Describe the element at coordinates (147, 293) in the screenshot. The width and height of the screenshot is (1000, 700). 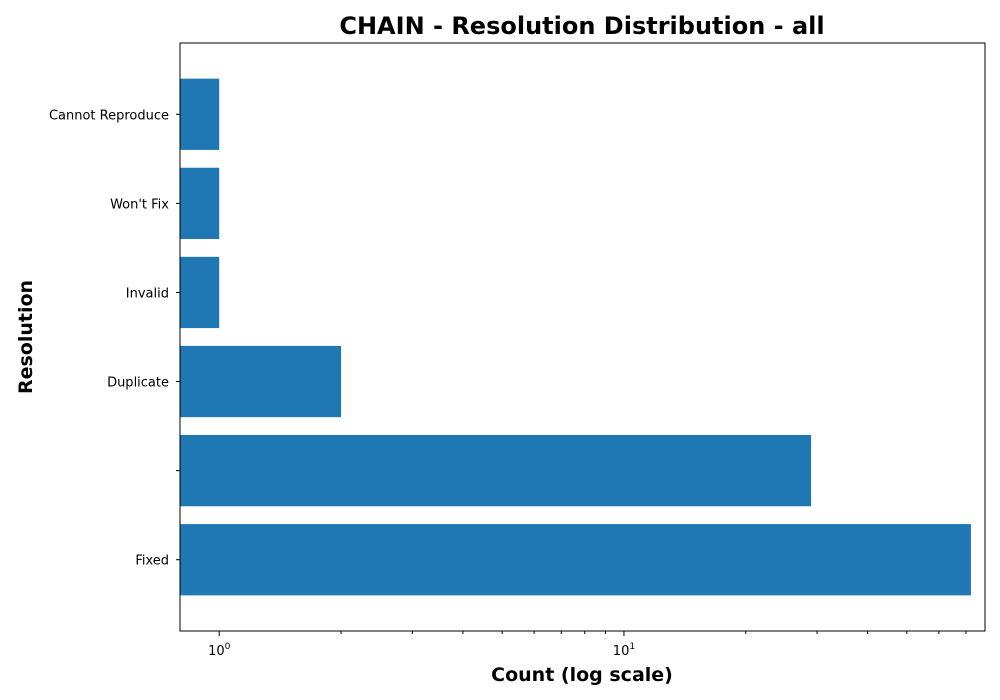
I see `y-tick-label: Invalid` at that location.